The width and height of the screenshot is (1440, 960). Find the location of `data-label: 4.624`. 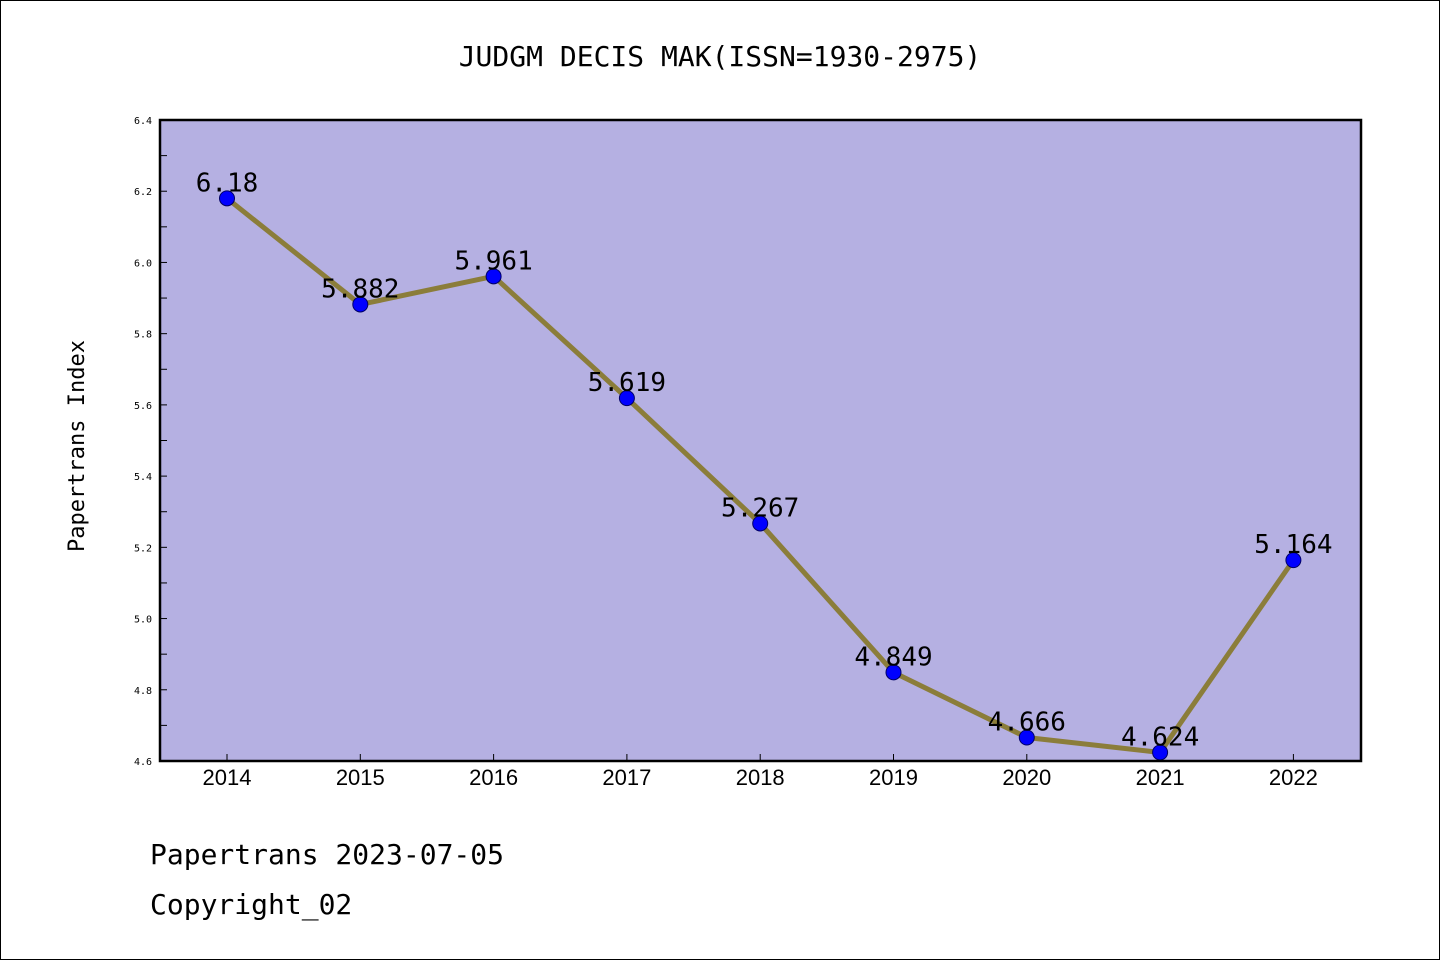

data-label: 4.624 is located at coordinates (1160, 737).